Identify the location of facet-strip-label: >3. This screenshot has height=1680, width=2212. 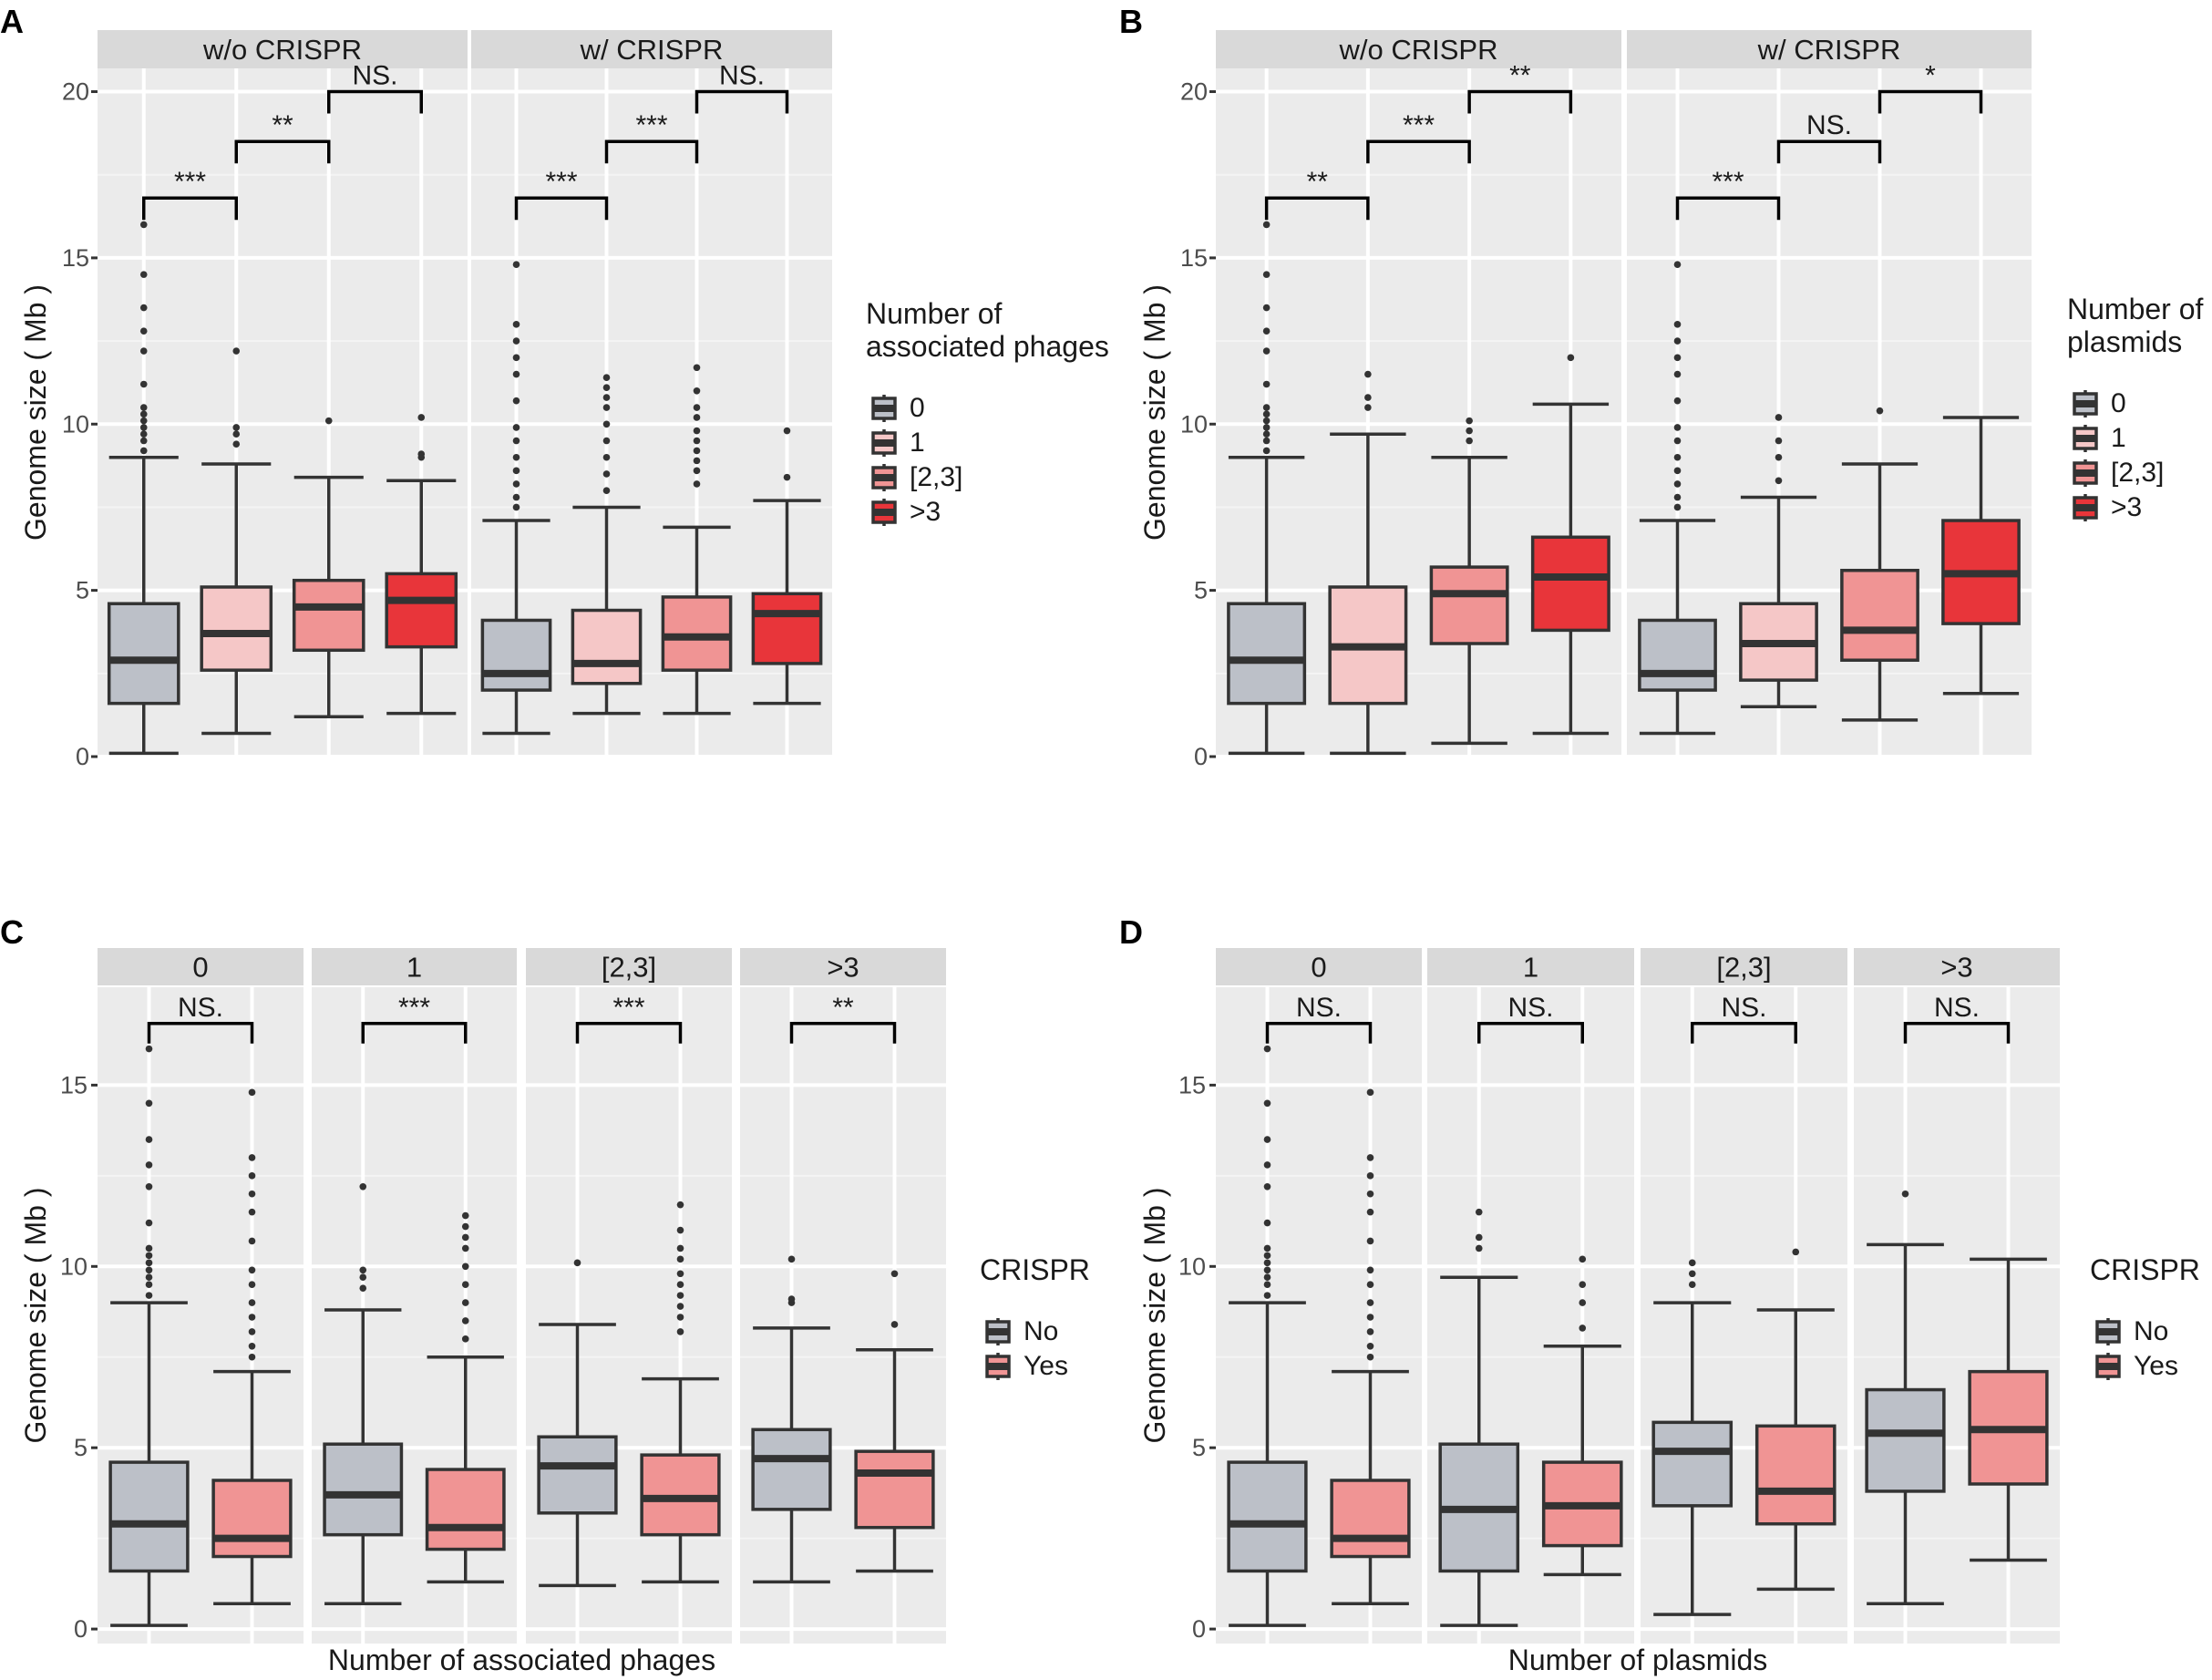
(843, 968).